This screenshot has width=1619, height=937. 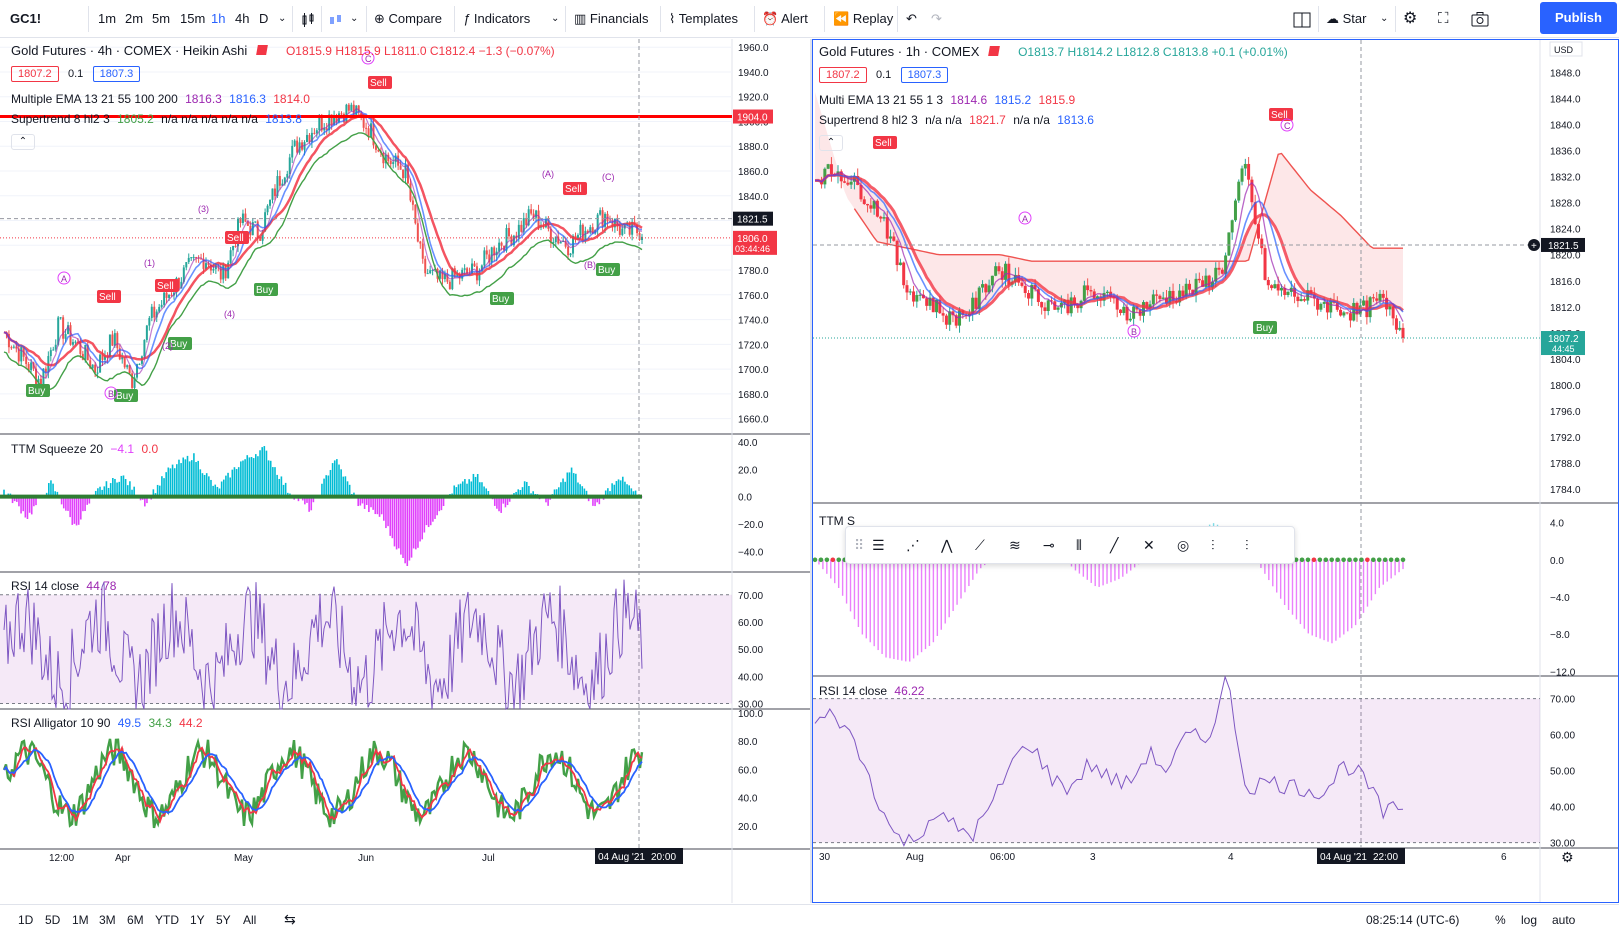 What do you see at coordinates (242, 18) in the screenshot?
I see `interval-4h-button: 4h` at bounding box center [242, 18].